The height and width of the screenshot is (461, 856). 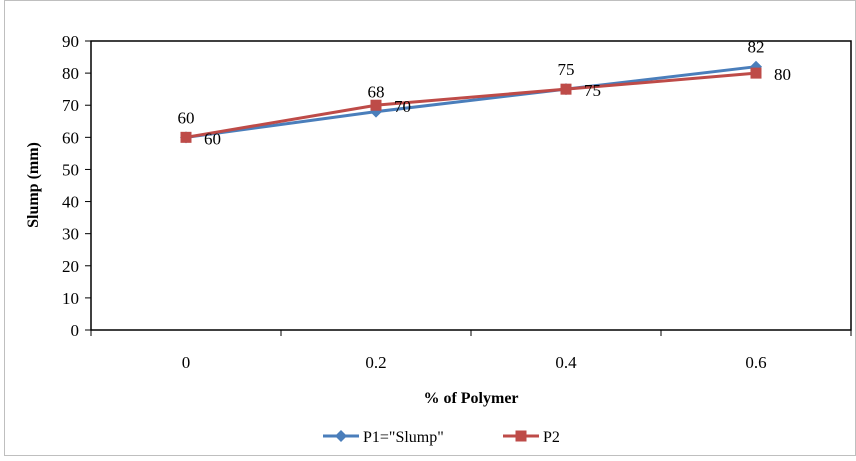 What do you see at coordinates (70, 266) in the screenshot?
I see `y-tick-label: 20` at bounding box center [70, 266].